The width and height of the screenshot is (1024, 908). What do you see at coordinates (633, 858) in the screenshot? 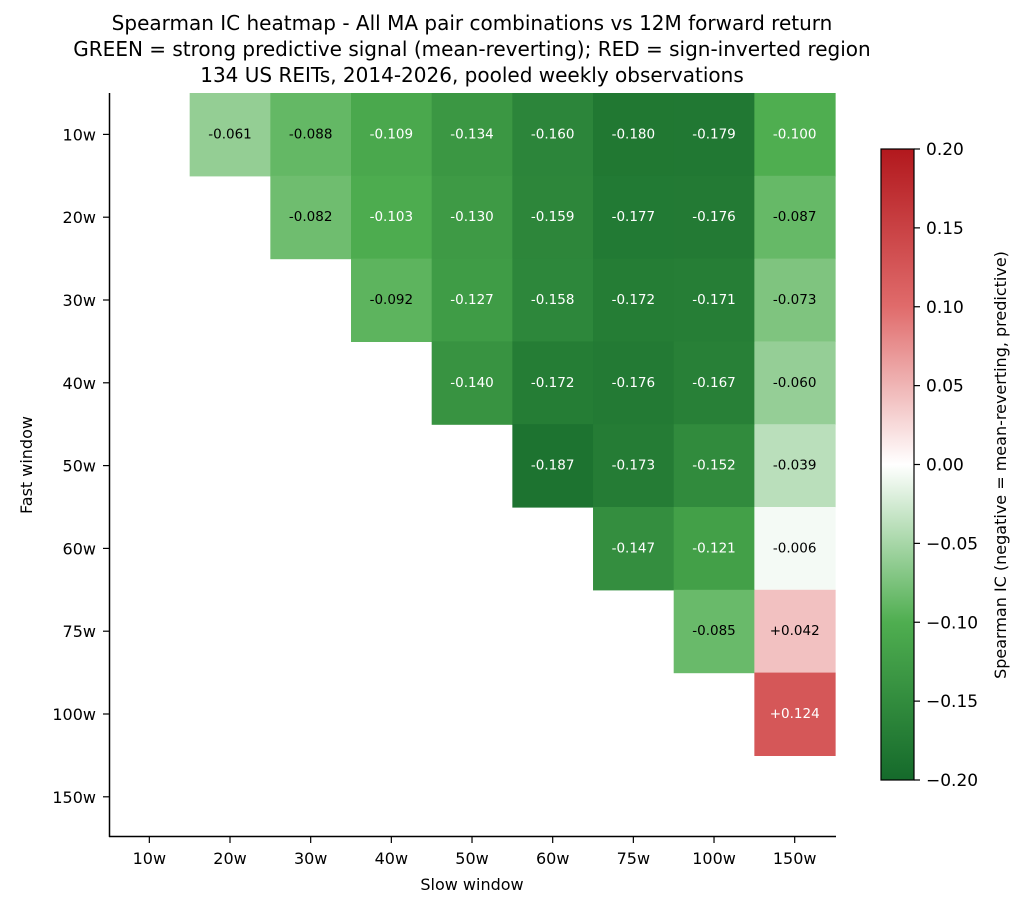
I see `x-tick-label: 75w` at bounding box center [633, 858].